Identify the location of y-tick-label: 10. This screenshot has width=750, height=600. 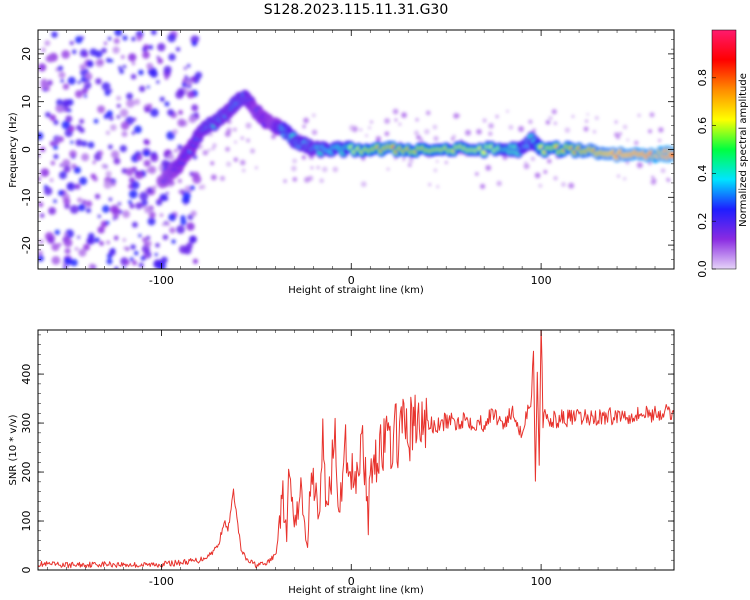
(26, 102).